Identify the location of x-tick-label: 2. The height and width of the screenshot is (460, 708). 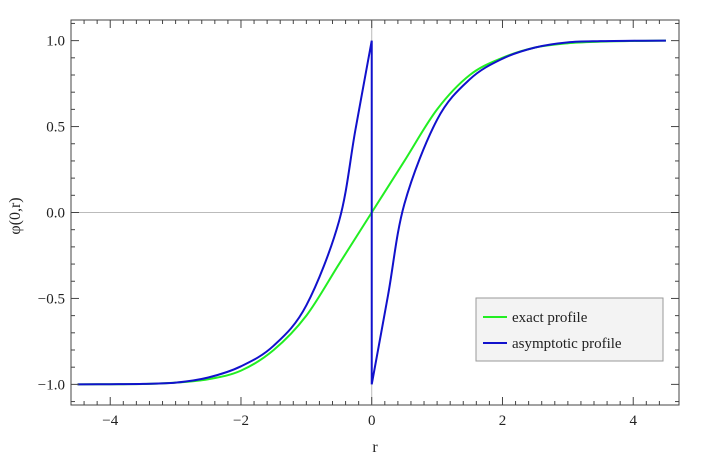
(503, 421).